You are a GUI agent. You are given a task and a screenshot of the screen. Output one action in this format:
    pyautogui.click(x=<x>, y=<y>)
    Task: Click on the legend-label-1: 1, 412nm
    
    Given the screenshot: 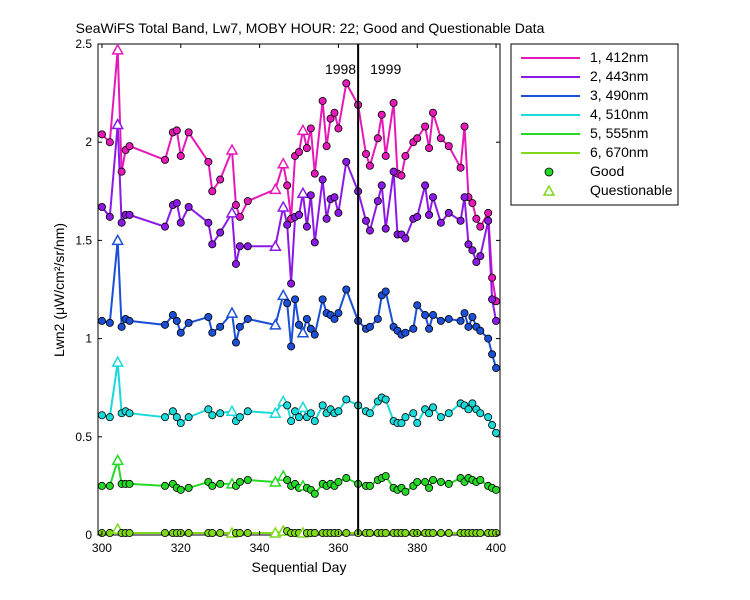 What is the action you would take?
    pyautogui.click(x=619, y=57)
    